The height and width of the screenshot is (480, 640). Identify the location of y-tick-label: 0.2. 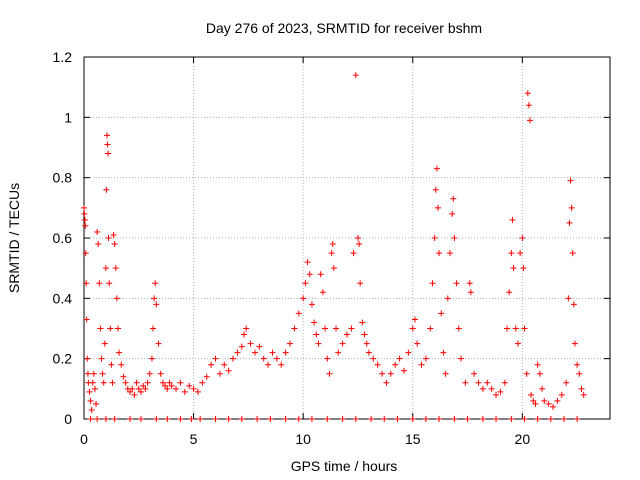
(63, 359).